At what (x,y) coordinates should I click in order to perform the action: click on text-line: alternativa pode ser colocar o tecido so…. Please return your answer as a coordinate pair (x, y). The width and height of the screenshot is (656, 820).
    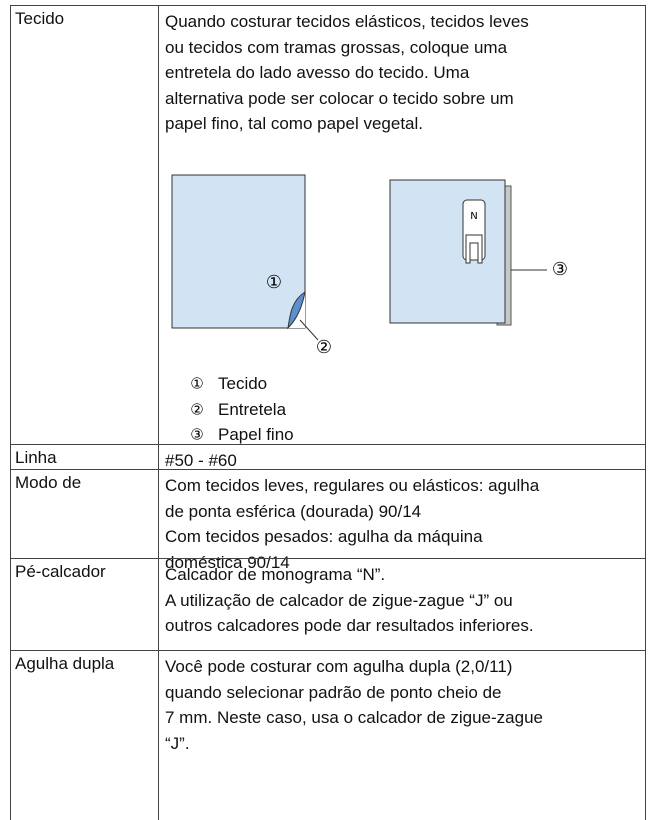
    Looking at the image, I should click on (339, 98).